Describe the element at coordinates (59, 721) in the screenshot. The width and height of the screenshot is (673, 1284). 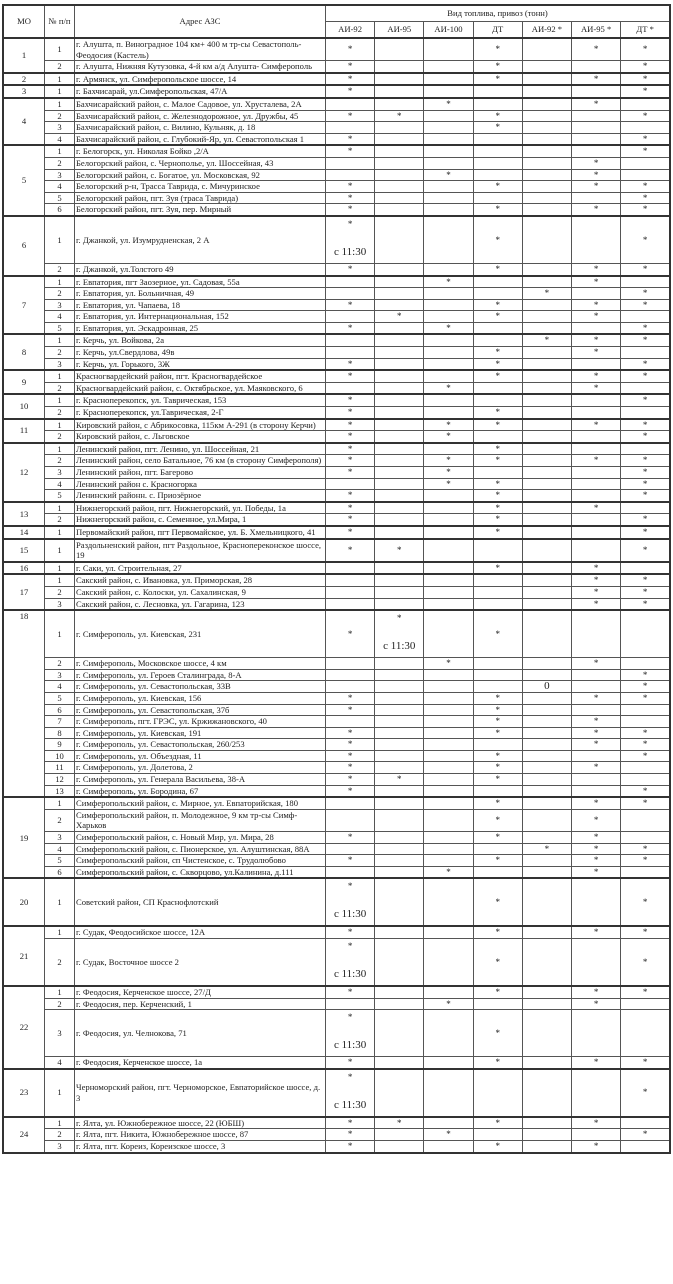
I see `row-number: 7` at that location.